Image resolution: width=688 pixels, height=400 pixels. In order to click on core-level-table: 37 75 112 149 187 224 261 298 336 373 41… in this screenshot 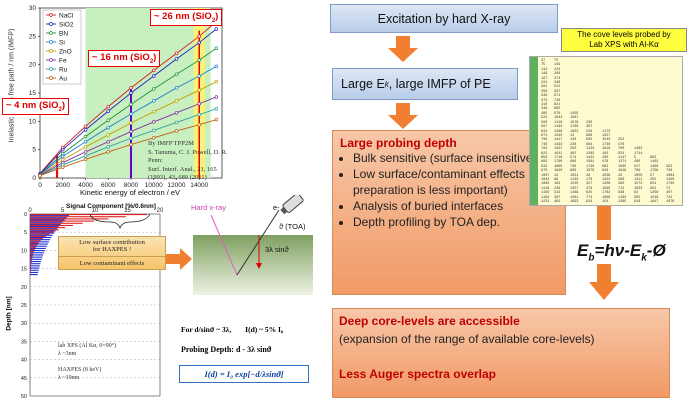, I will do `click(606, 131)`.